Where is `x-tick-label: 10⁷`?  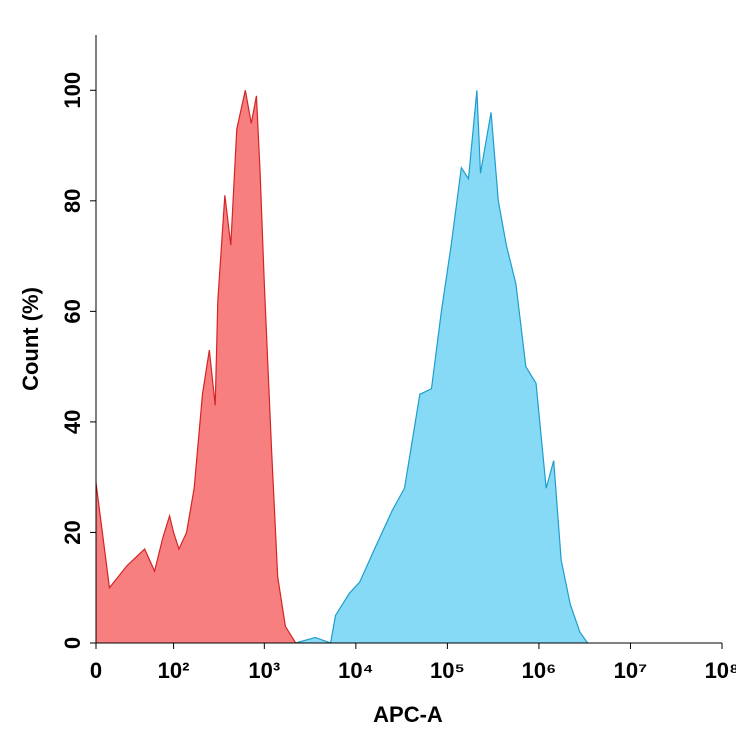 x-tick-label: 10⁷ is located at coordinates (631, 670).